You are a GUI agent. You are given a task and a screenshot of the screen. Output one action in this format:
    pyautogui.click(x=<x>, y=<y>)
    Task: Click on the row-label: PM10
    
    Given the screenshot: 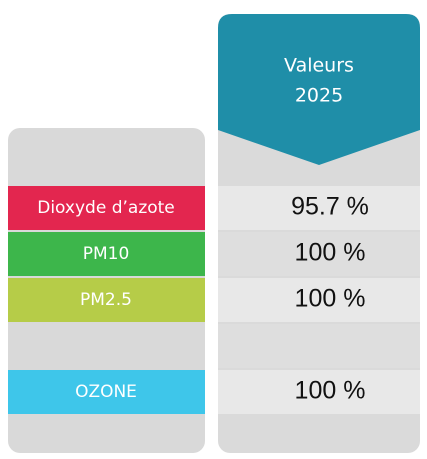 What is the action you would take?
    pyautogui.click(x=106, y=254)
    